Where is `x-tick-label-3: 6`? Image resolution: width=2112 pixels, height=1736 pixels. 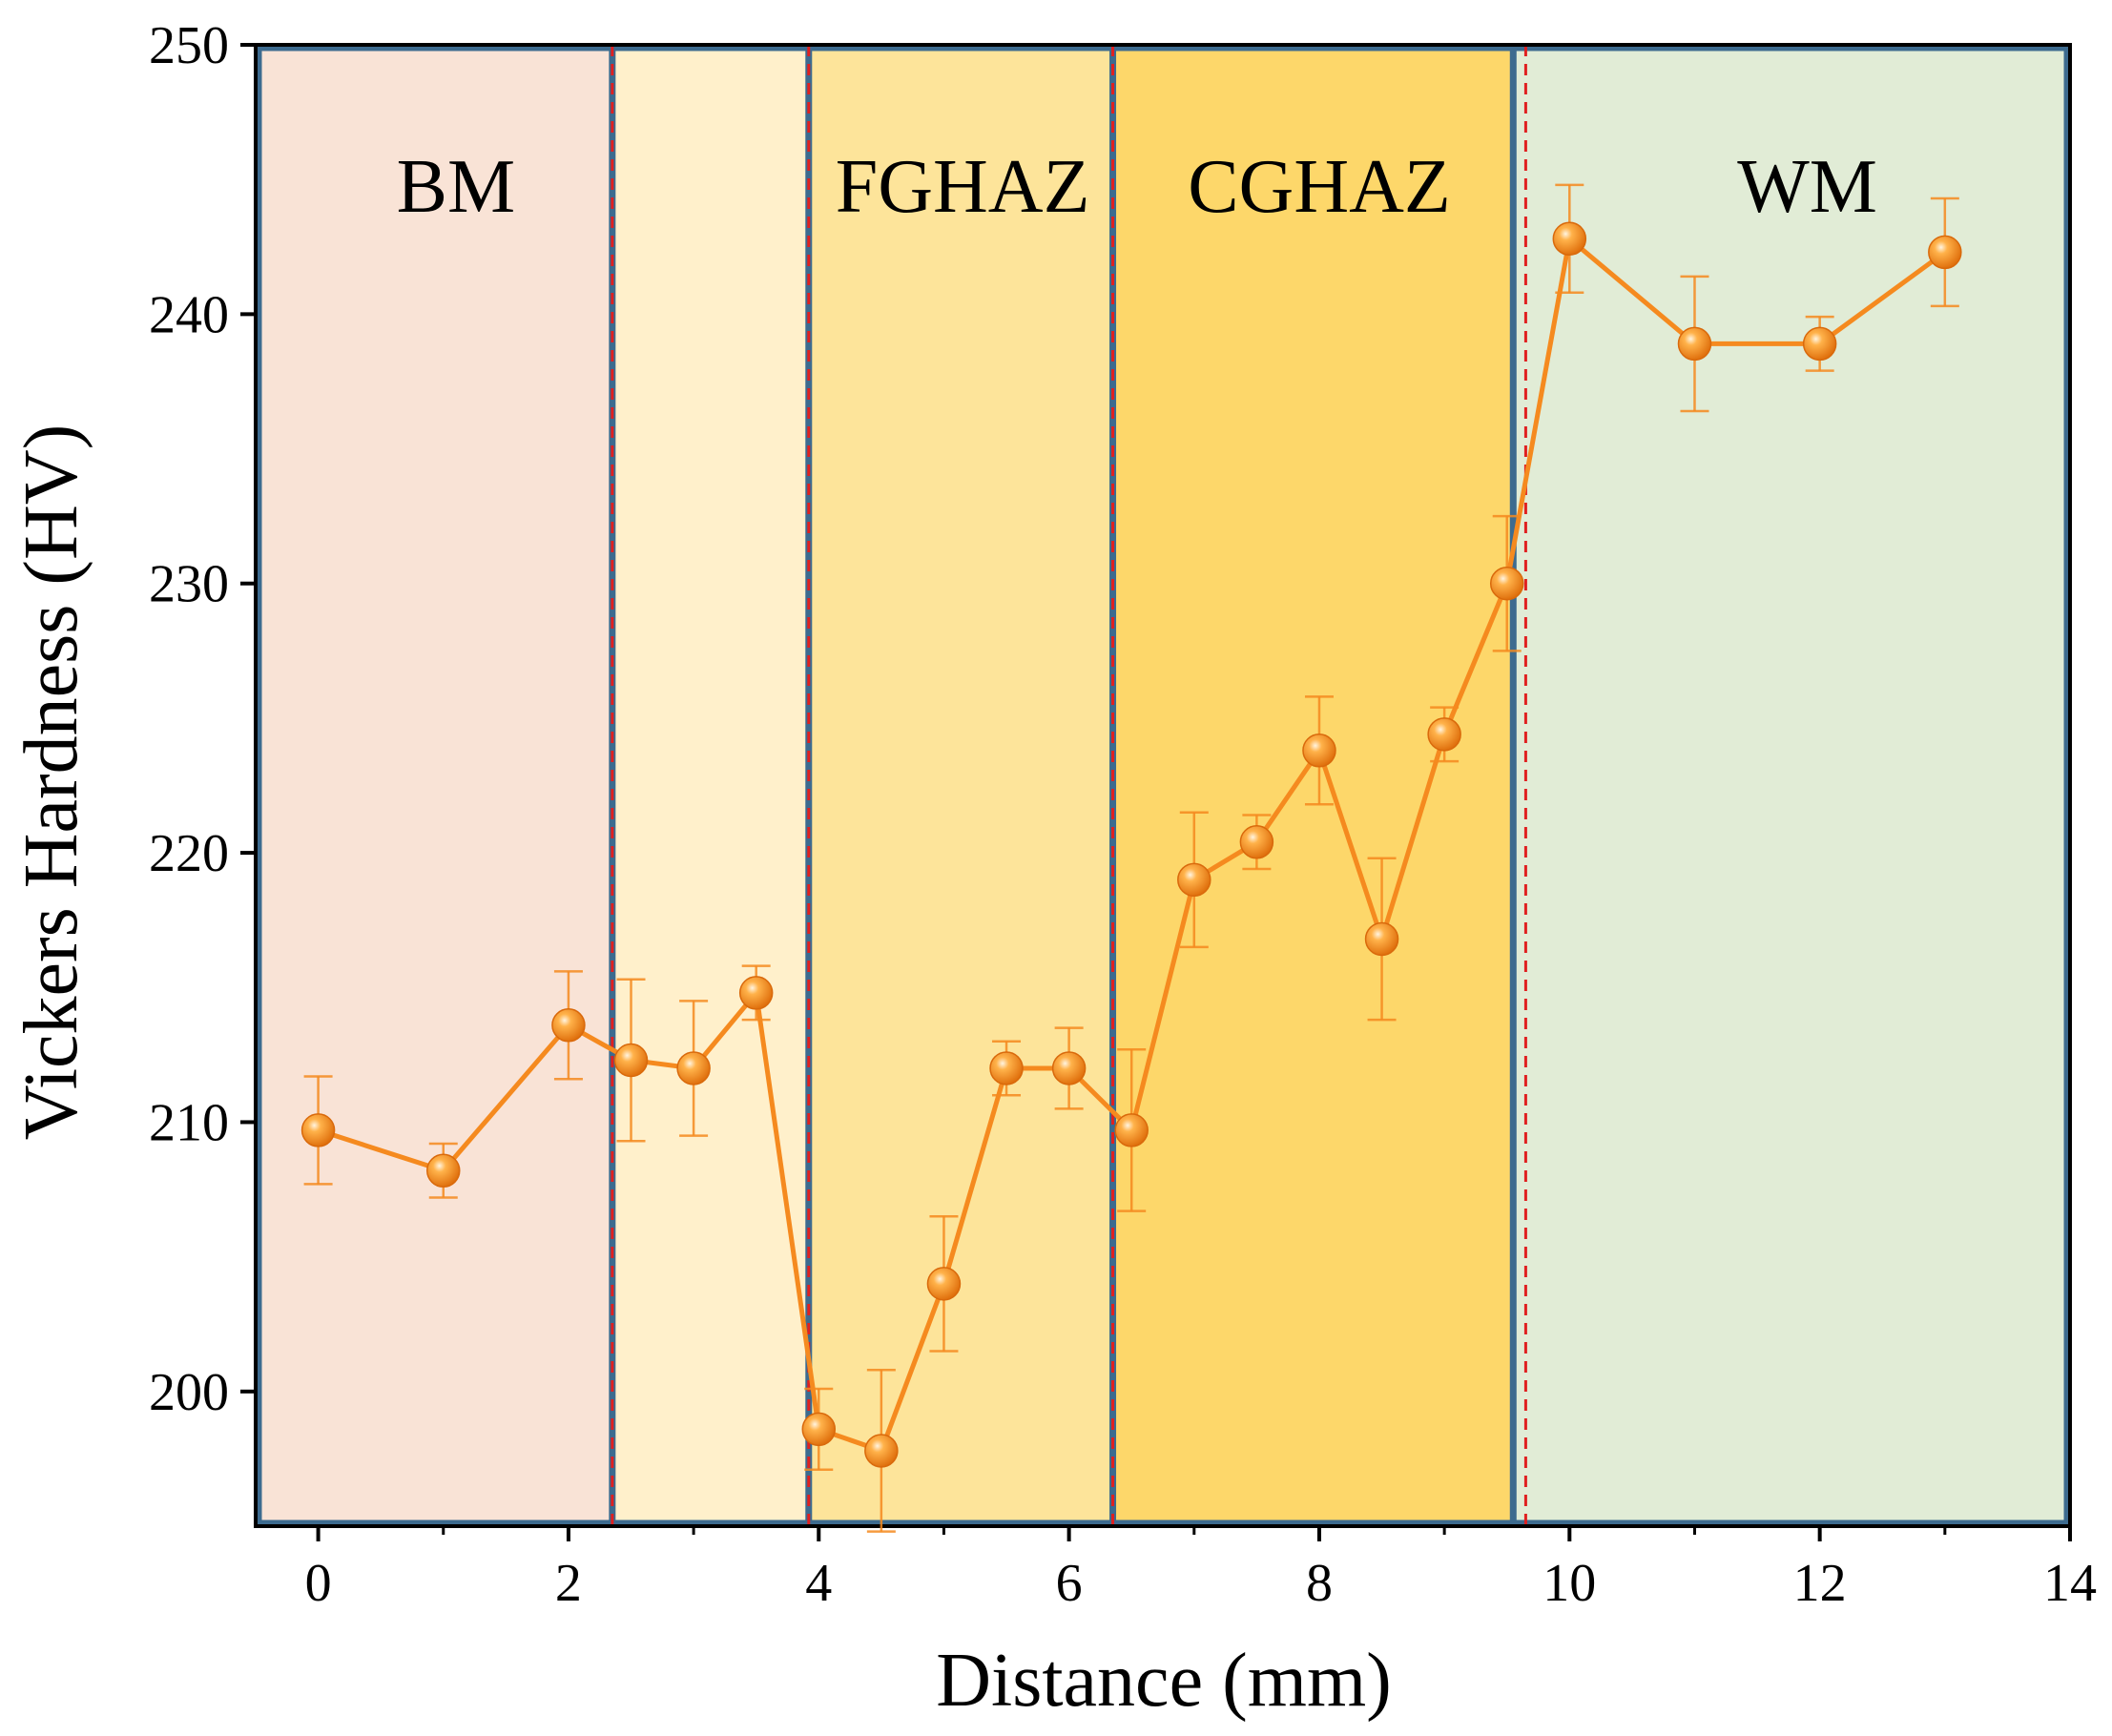 x-tick-label-3: 6 is located at coordinates (1069, 1583).